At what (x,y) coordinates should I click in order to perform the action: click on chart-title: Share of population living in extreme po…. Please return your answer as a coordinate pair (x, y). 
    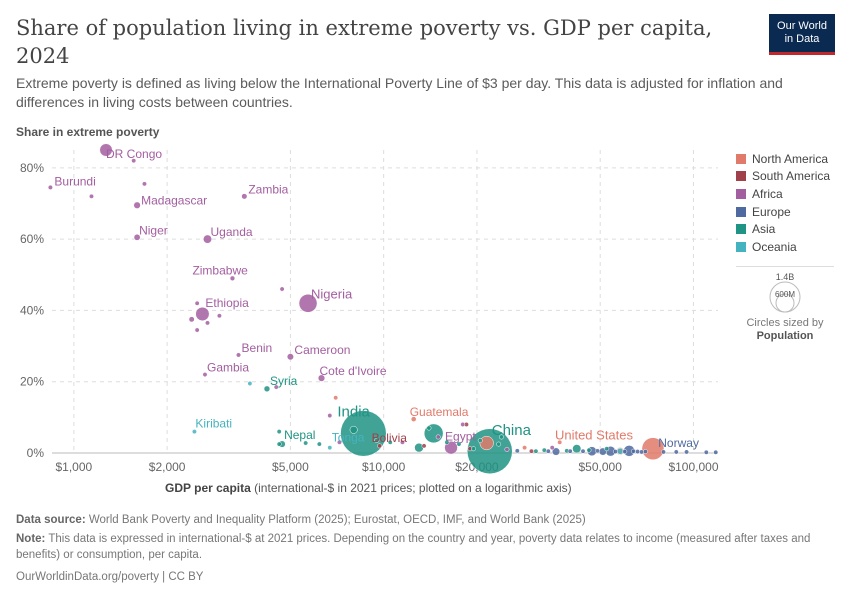
    Looking at the image, I should click on (364, 42).